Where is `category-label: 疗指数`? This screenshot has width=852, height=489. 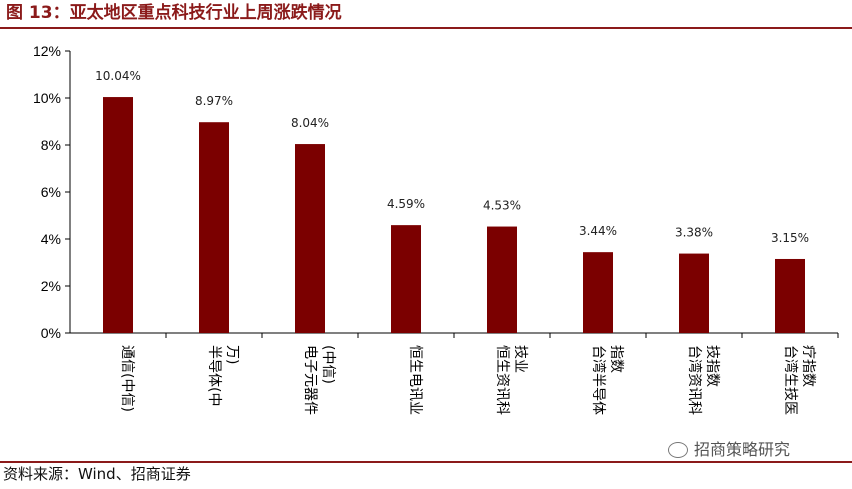 category-label: 疗指数 is located at coordinates (808, 366).